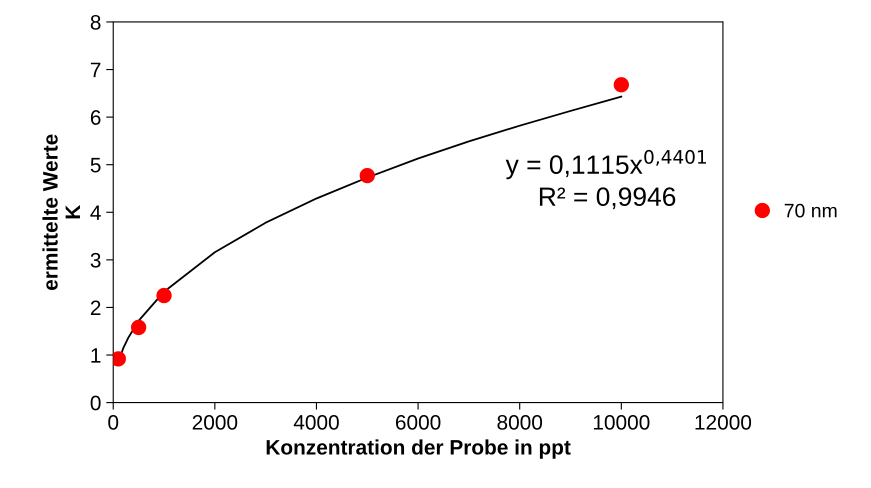 The height and width of the screenshot is (488, 871). Describe the element at coordinates (215, 422) in the screenshot. I see `x-tick-label: 2000` at that location.